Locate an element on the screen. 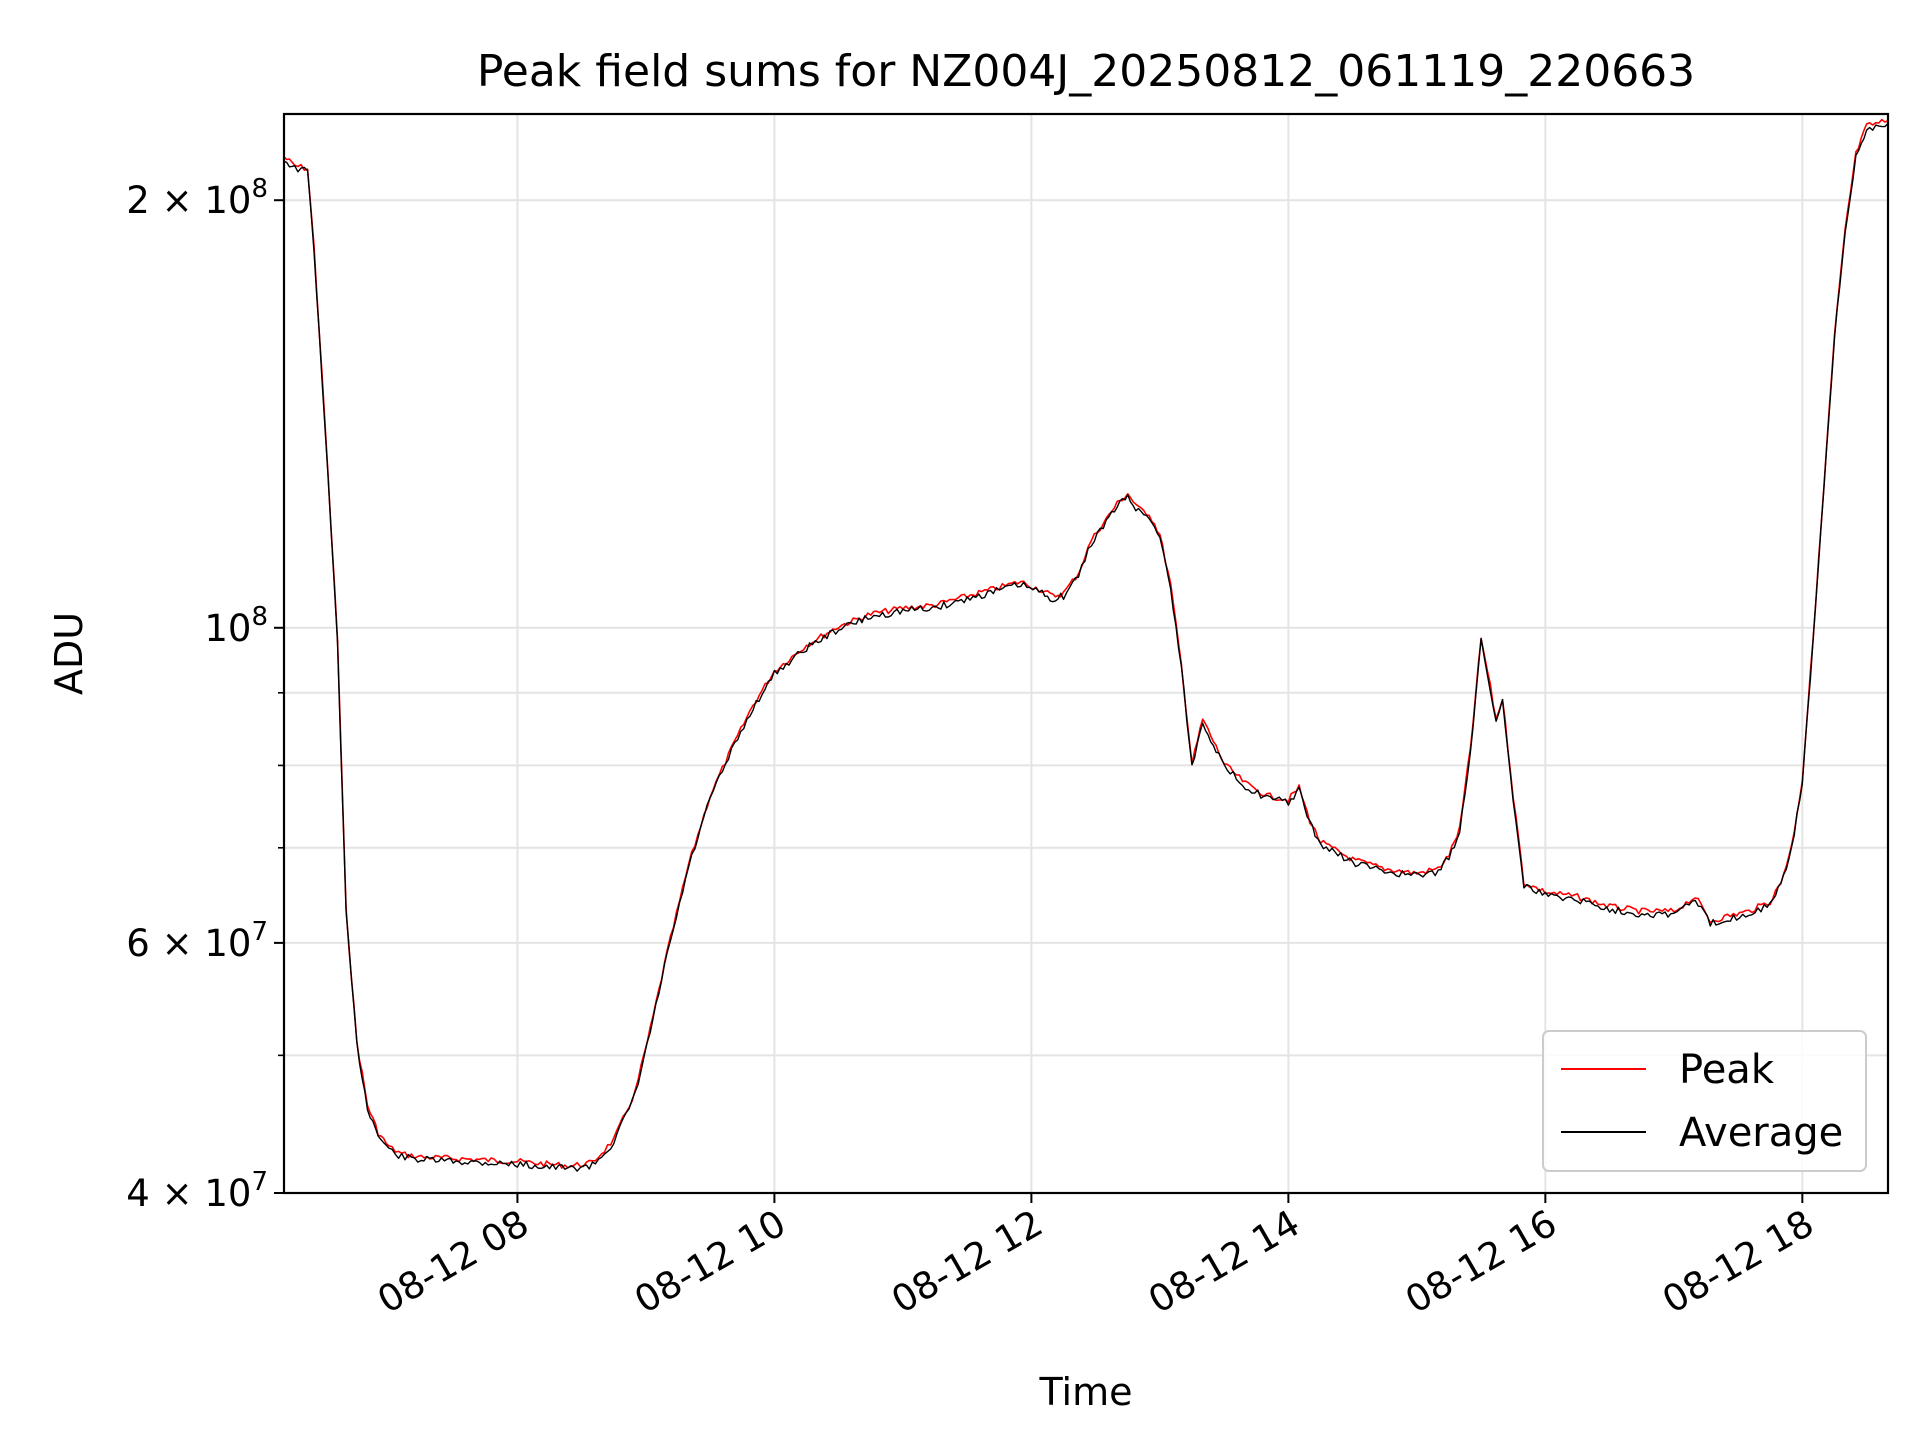 The width and height of the screenshot is (1920, 1440). legend-box is located at coordinates (1704, 1101).